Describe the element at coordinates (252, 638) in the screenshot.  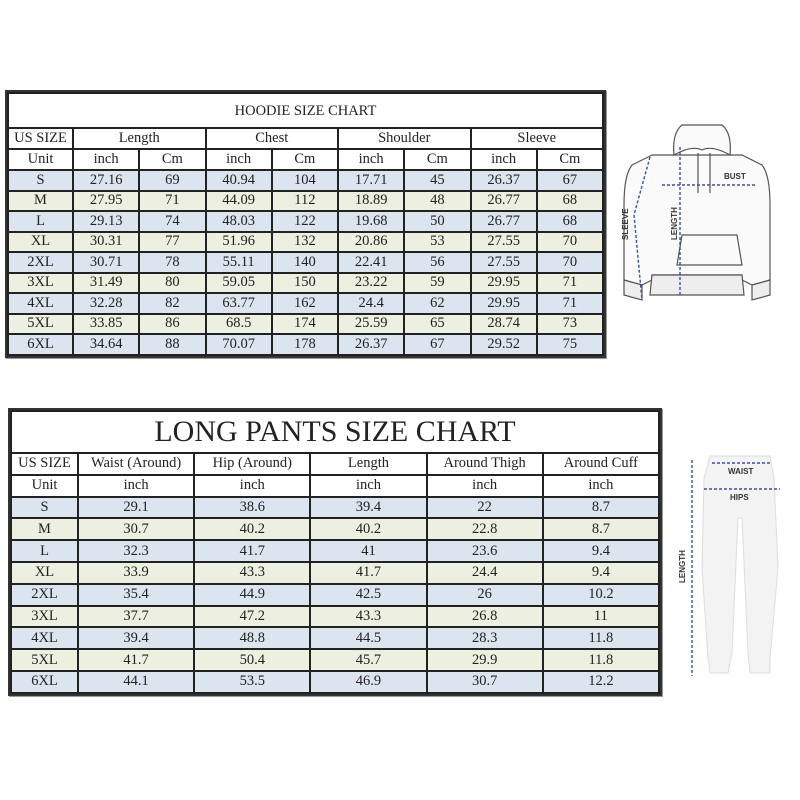
I see `value-cell: 48.8` at that location.